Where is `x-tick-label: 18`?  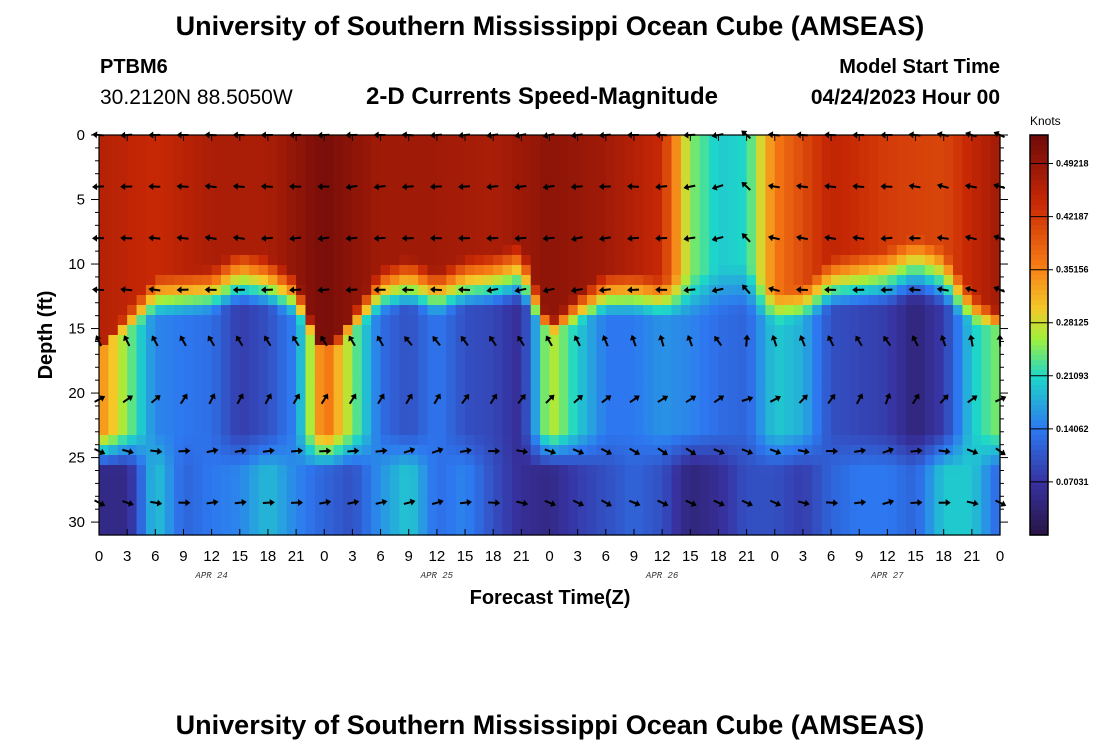
x-tick-label: 18 is located at coordinates (718, 556).